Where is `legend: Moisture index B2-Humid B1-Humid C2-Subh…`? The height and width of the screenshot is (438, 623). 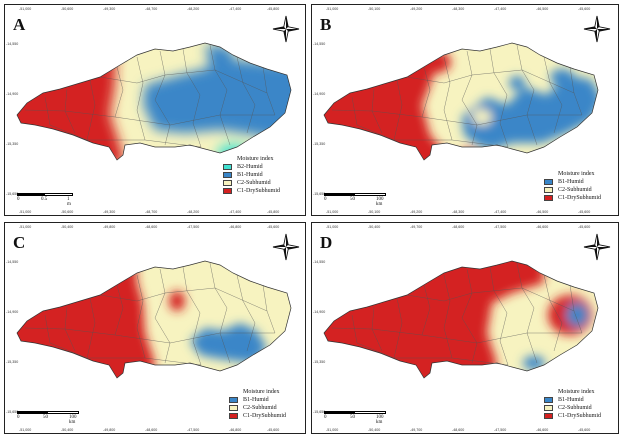 legend: Moisture index B2-Humid B1-Humid C2-Subh… is located at coordinates (251, 175).